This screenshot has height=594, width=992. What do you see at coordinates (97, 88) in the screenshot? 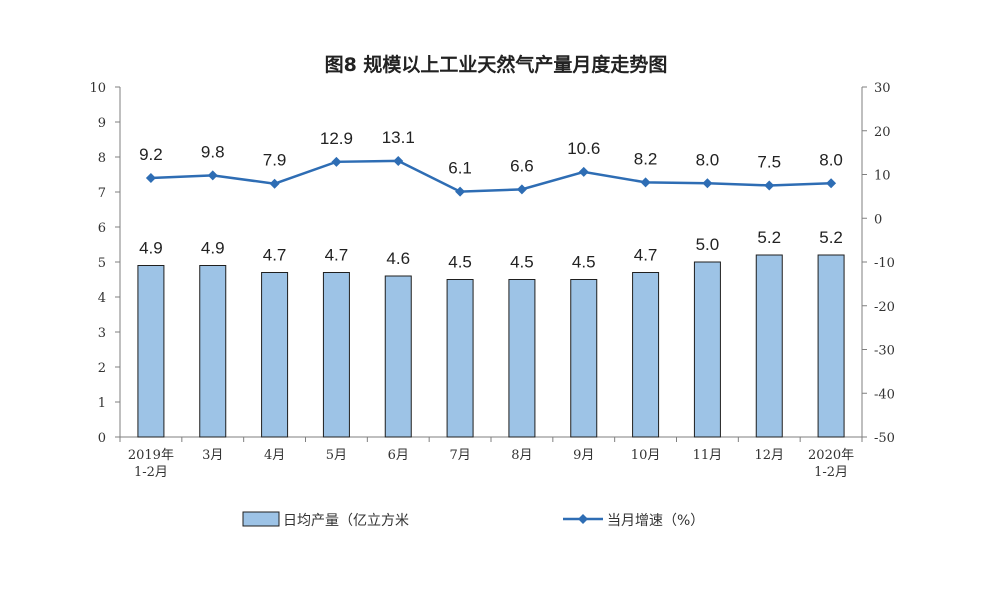
I see `left-tick-label: 10` at bounding box center [97, 88].